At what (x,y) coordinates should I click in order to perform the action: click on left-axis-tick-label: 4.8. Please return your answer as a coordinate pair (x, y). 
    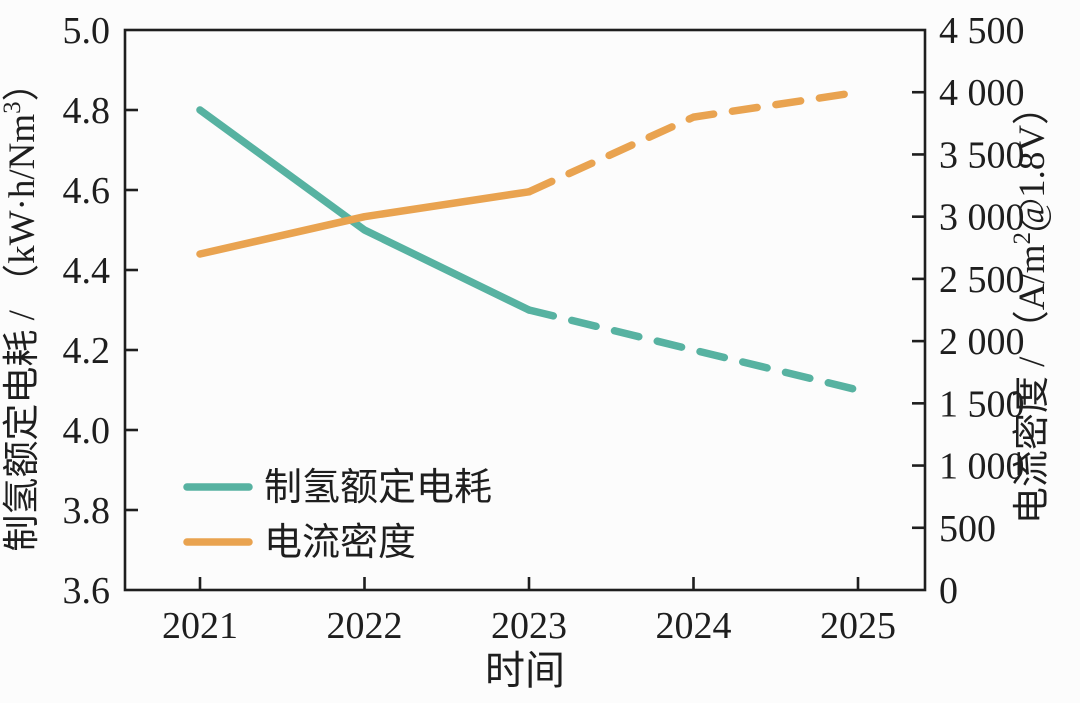
    Looking at the image, I should click on (87, 111).